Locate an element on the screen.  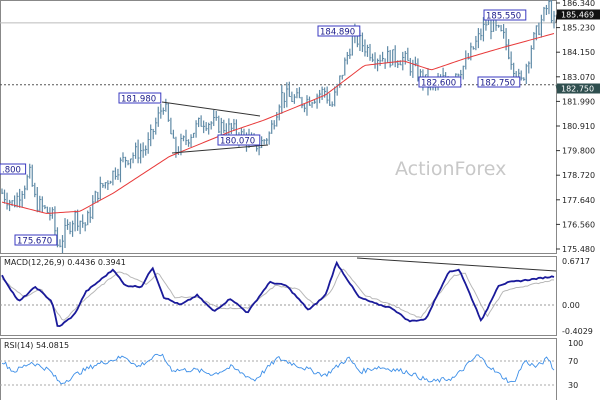
price-tick-label: 185.230 is located at coordinates (578, 28).